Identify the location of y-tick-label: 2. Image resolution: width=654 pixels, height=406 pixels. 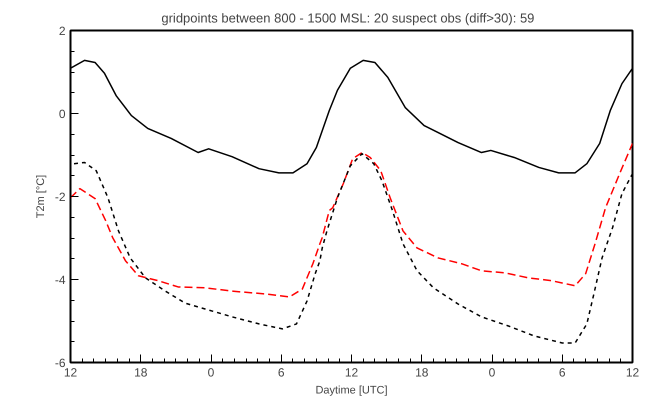
(62, 31).